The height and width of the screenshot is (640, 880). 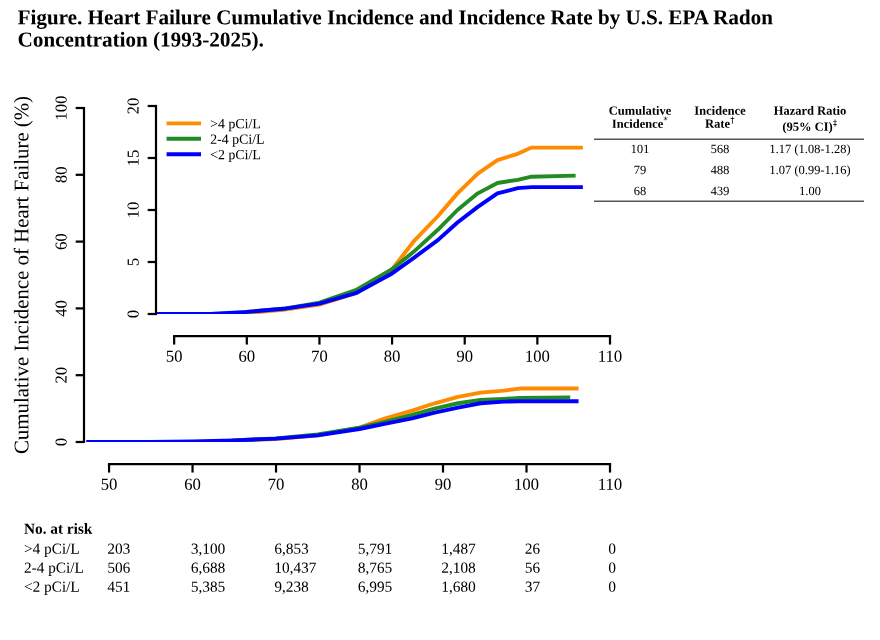 I want to click on y-tick-label: 80, so click(x=61, y=175).